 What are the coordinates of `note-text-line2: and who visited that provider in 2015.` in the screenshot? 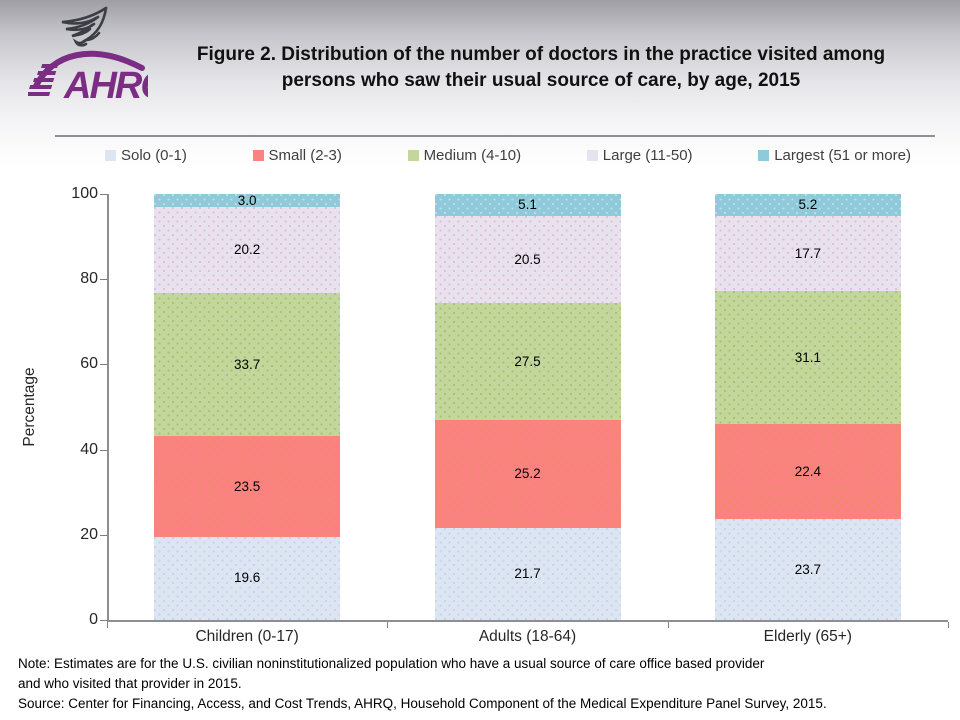 It's located at (130, 683).